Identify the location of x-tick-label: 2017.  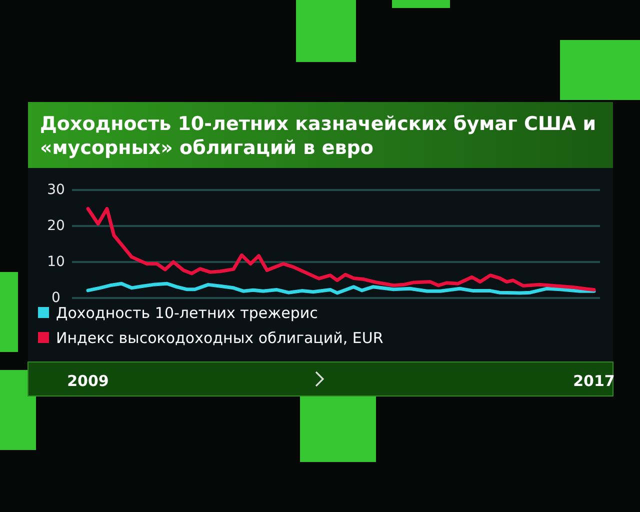
(594, 381).